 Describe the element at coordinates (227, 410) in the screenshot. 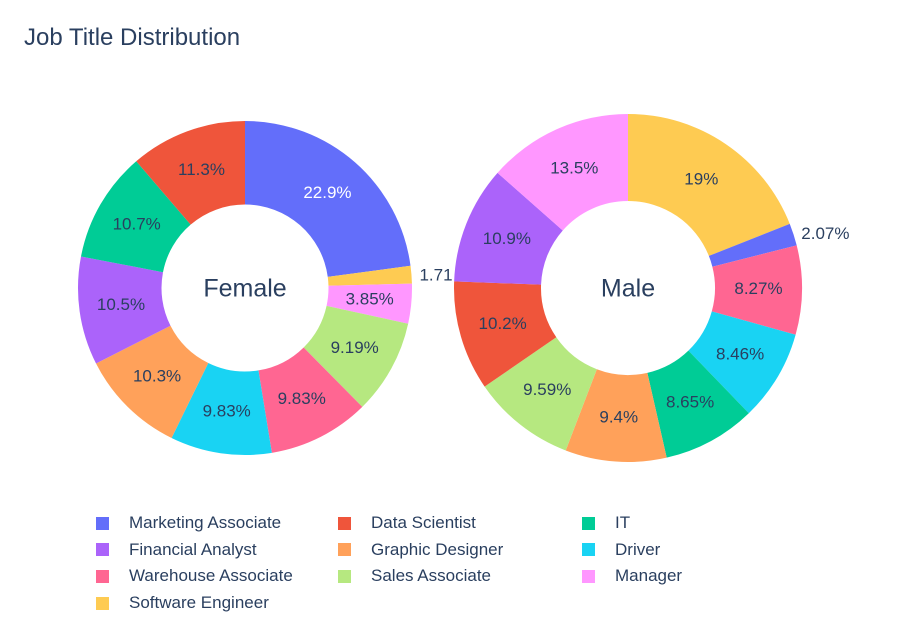

I see `slice-label-driver: 9.83%` at that location.